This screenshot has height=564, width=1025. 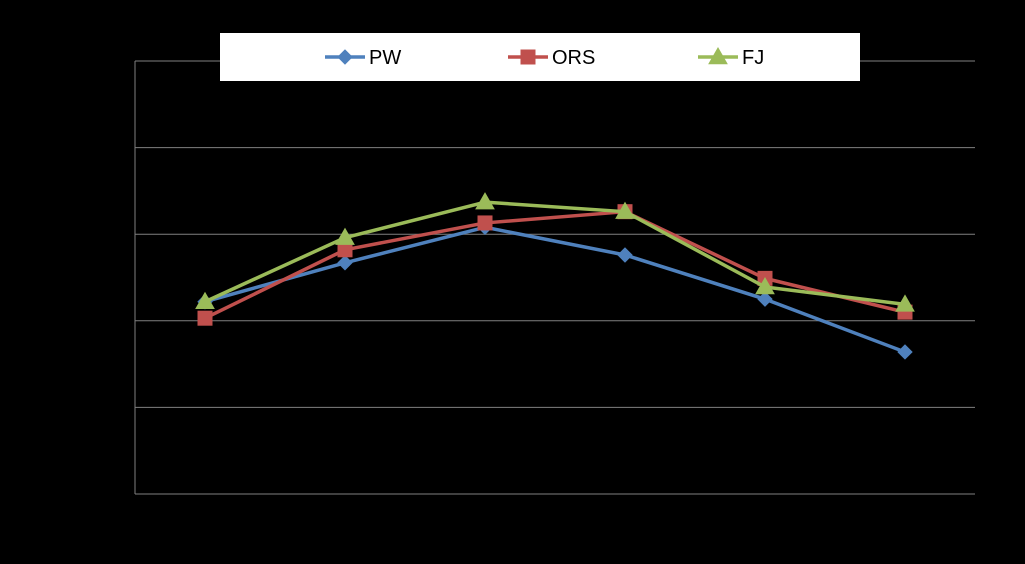 What do you see at coordinates (718, 55) in the screenshot?
I see `legend-marker-fj` at bounding box center [718, 55].